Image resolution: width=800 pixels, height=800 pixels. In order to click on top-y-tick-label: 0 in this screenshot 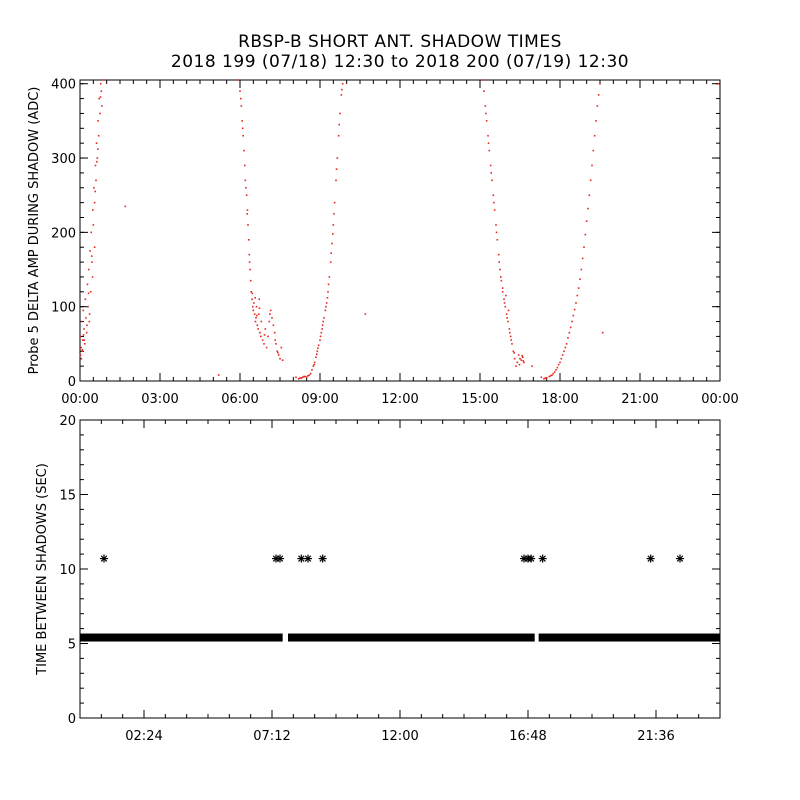, I will do `click(72, 382)`.